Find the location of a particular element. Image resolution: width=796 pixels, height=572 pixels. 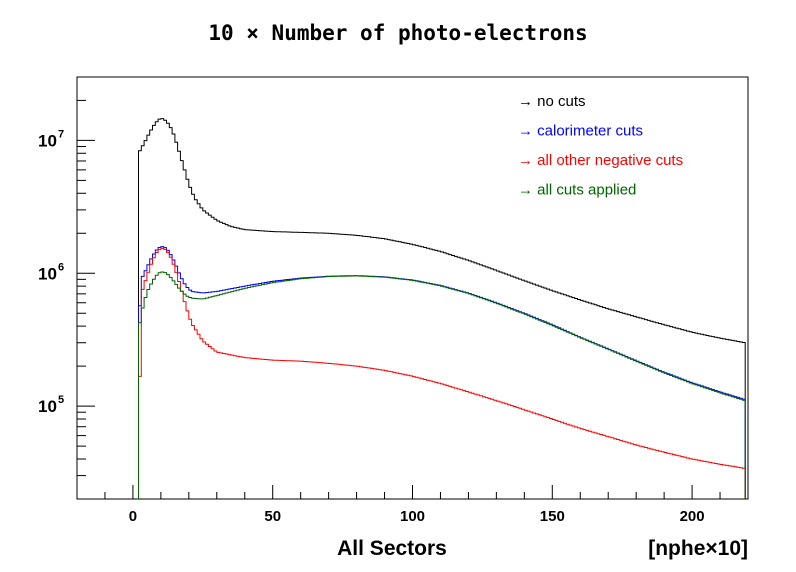

legend-entry: → all cuts applied is located at coordinates (577, 190).